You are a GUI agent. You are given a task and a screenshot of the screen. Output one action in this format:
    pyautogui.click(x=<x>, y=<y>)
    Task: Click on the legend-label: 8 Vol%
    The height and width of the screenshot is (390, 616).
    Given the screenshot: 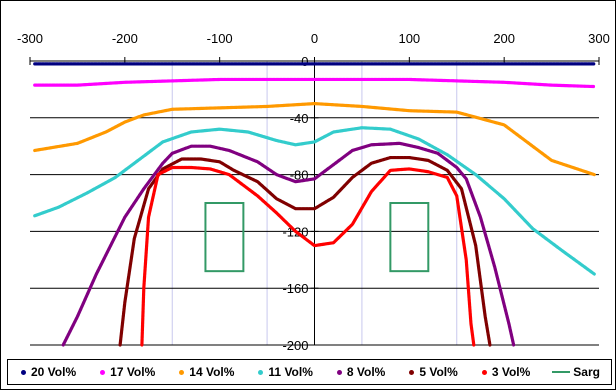 What is the action you would take?
    pyautogui.click(x=366, y=372)
    